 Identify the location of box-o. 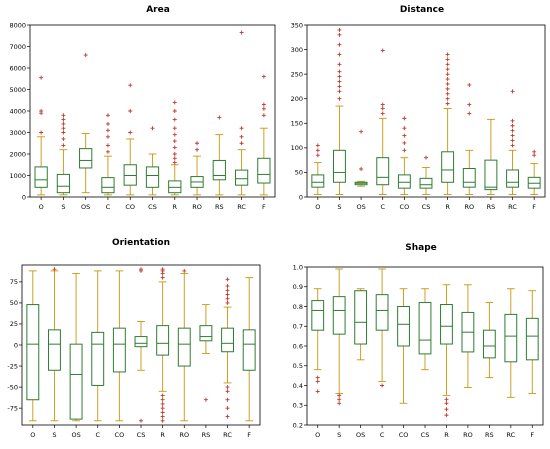
(318, 181).